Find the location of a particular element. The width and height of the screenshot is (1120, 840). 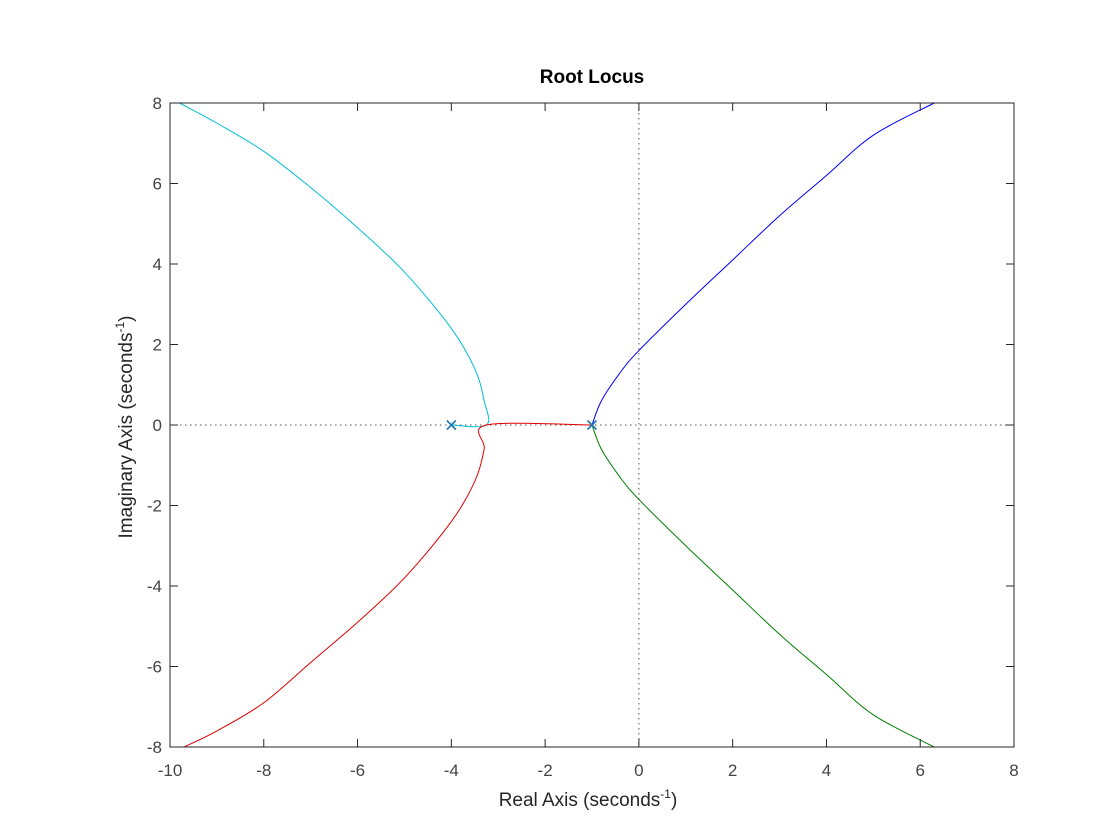

x-axis-title-text: Real Axis (seconds is located at coordinates (580, 800).